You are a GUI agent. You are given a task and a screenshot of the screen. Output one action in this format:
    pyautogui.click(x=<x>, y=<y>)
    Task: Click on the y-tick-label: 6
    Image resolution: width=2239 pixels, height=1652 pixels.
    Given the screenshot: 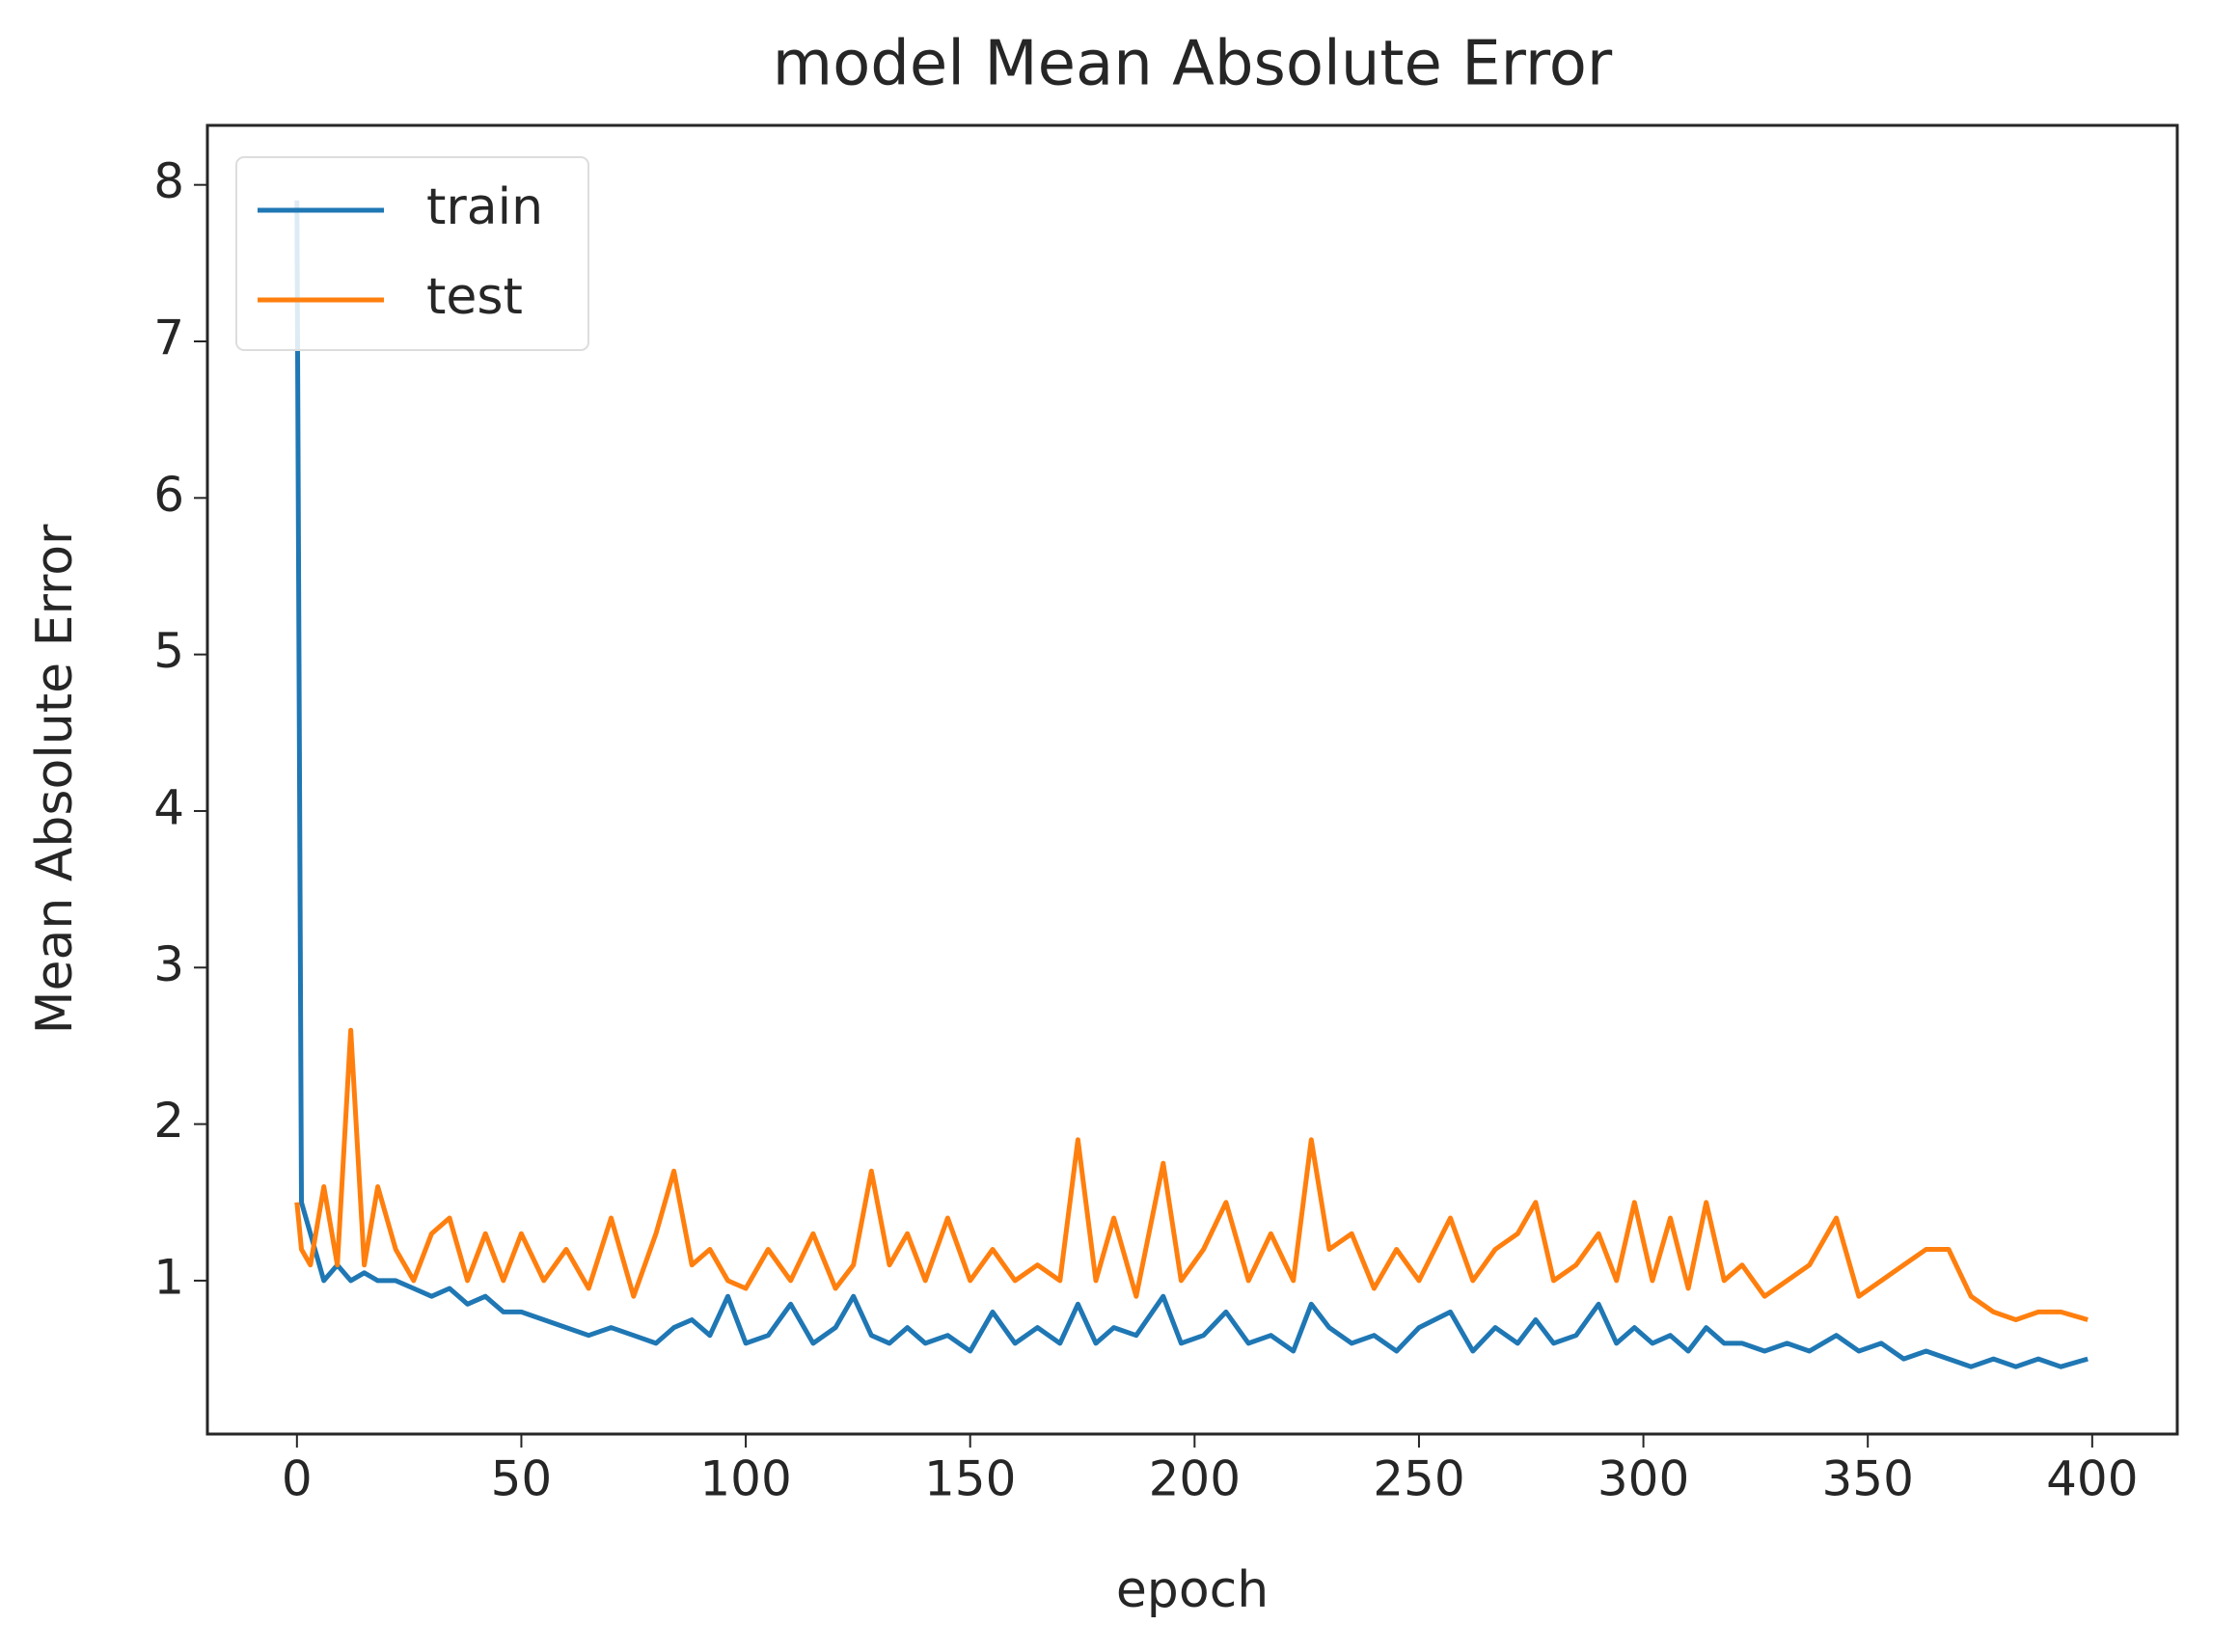 What is the action you would take?
    pyautogui.click(x=168, y=495)
    